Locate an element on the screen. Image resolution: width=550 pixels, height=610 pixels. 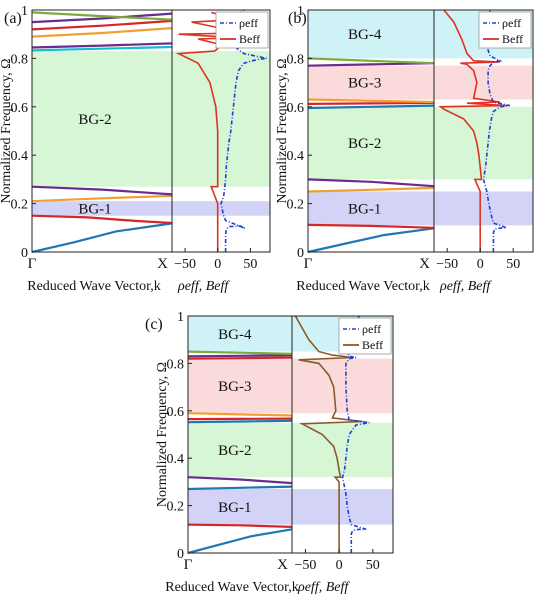
panel-label: (b) is located at coordinates (297, 18).